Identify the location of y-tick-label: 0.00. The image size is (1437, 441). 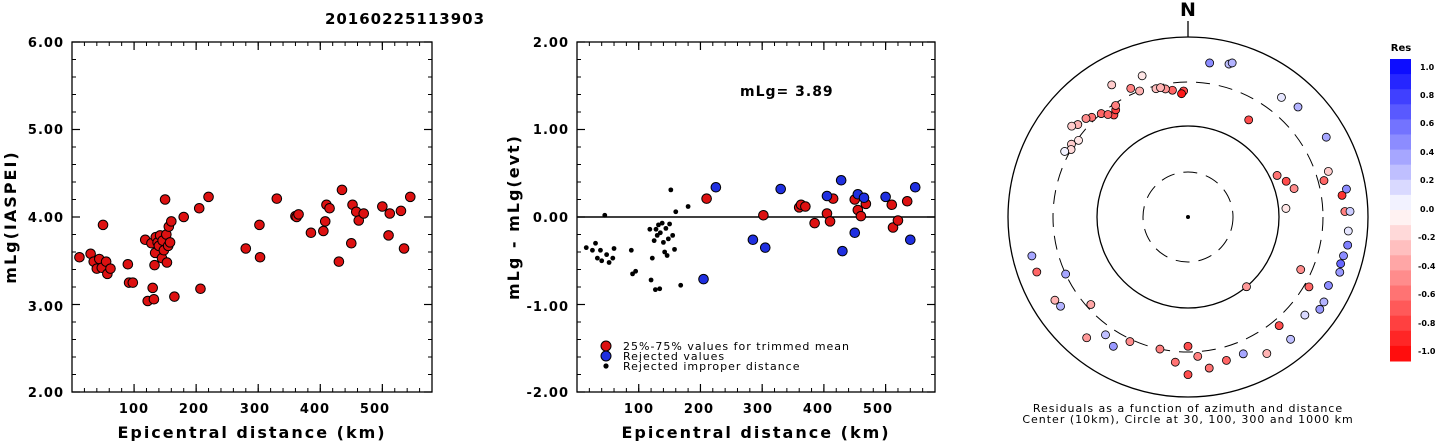
(551, 218).